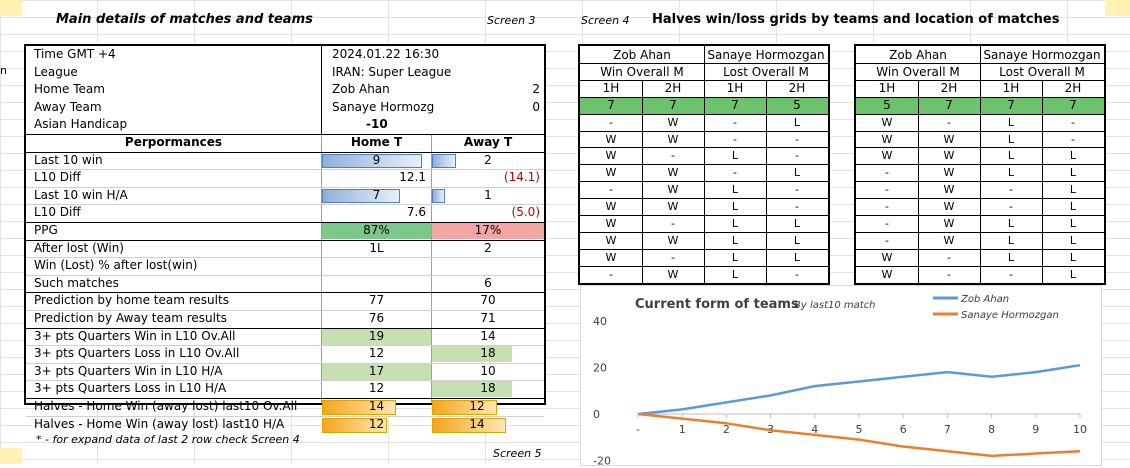 The height and width of the screenshot is (468, 1130). I want to click on screen5-label: Screen 5, so click(517, 453).